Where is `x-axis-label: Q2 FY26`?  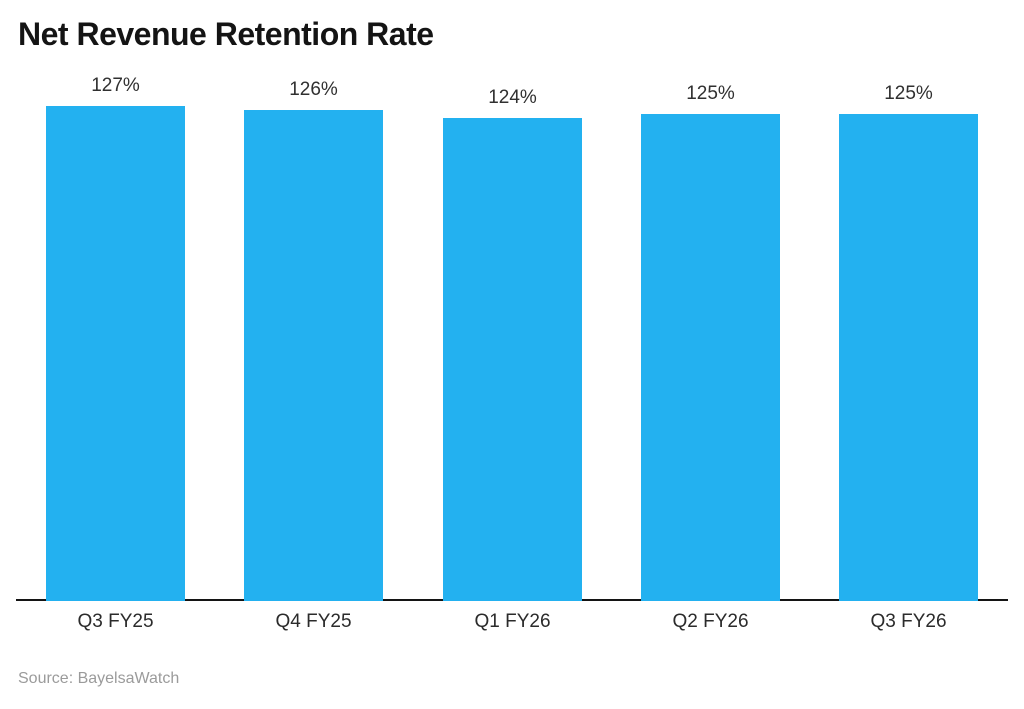
x-axis-label: Q2 FY26 is located at coordinates (710, 621).